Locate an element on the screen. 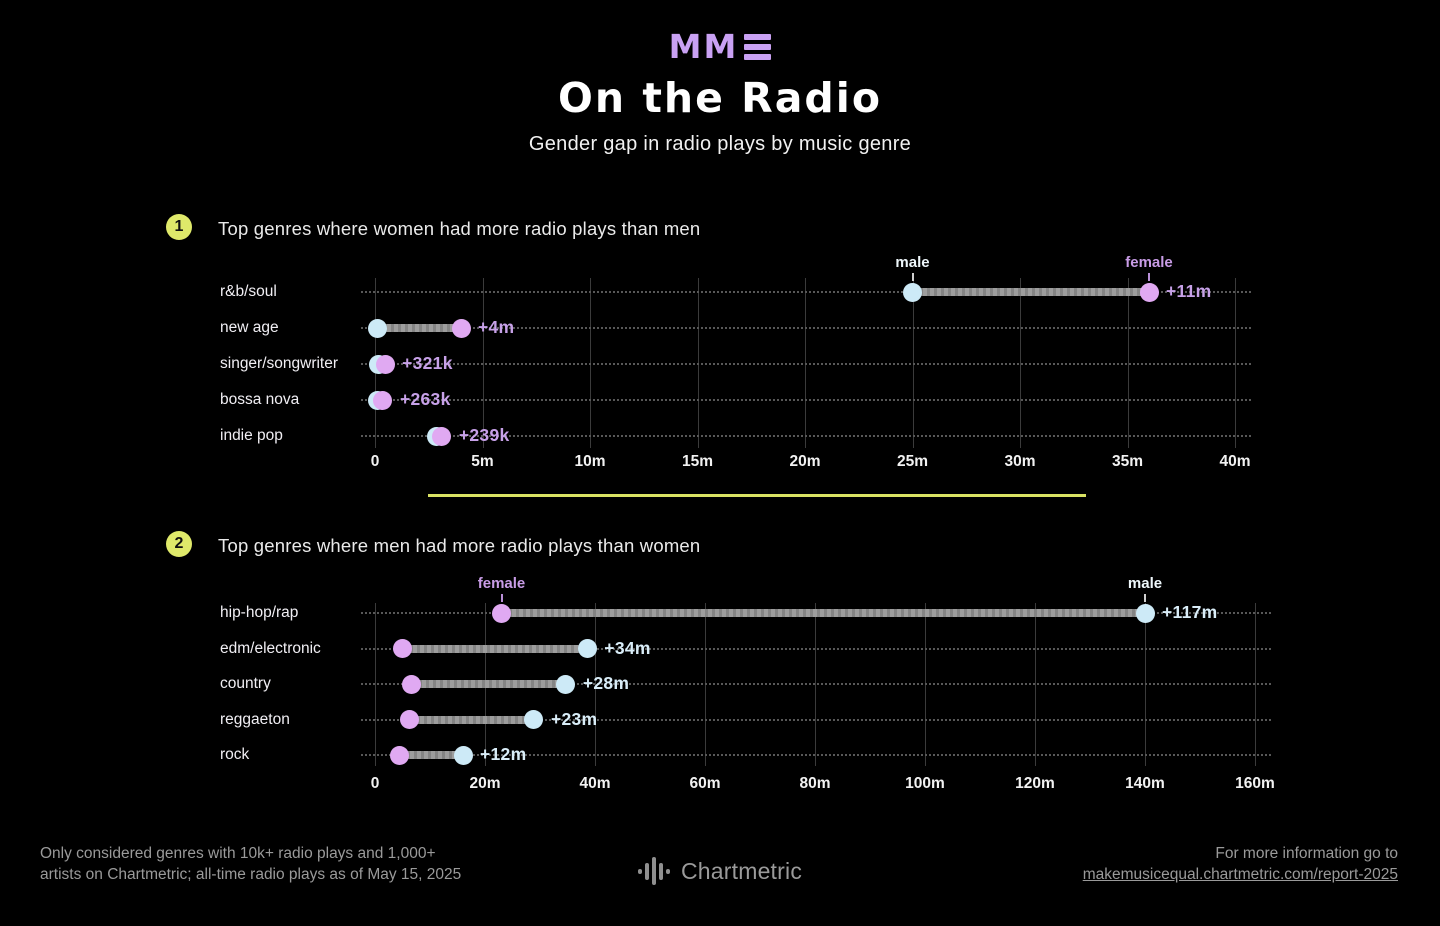 This screenshot has width=1440, height=926. gap-value-label: +28m is located at coordinates (606, 683).